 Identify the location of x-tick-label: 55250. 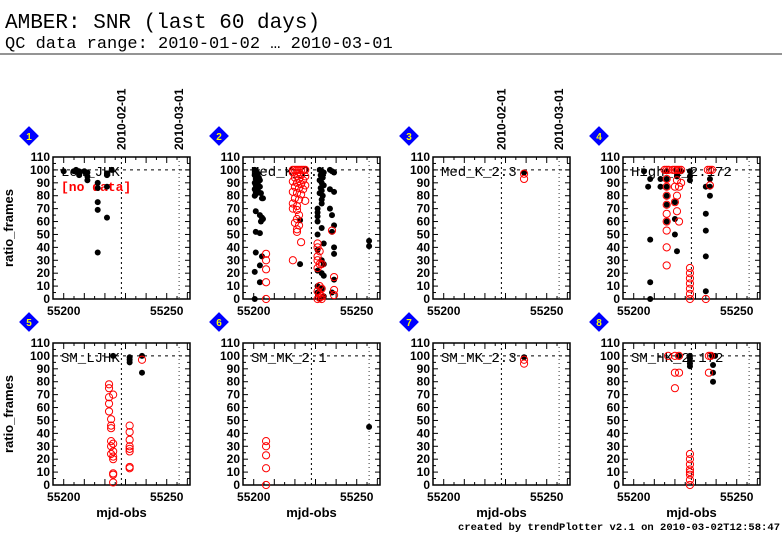
(547, 497).